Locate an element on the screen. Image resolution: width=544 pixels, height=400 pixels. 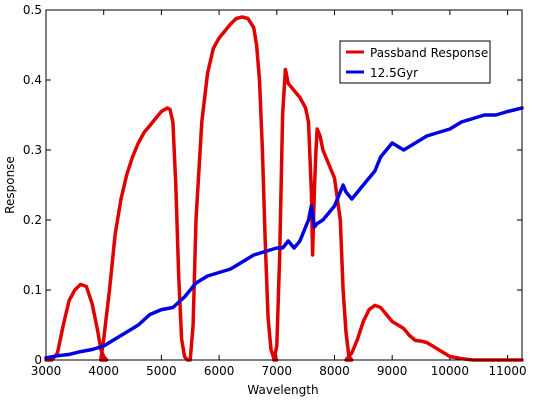
x-tick-label: 7000 is located at coordinates (277, 371).